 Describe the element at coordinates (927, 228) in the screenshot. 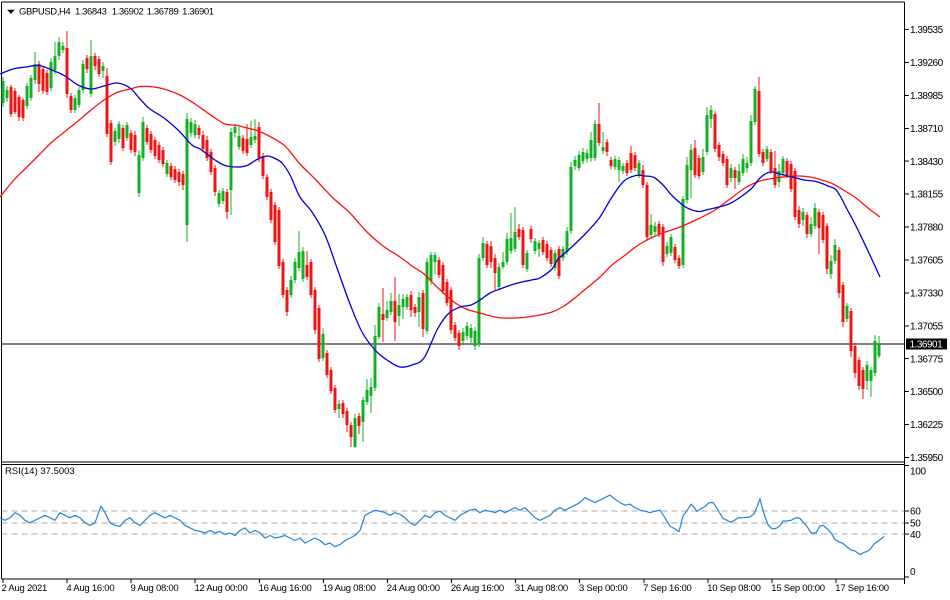

I see `svg-text: 1.37880` at that location.